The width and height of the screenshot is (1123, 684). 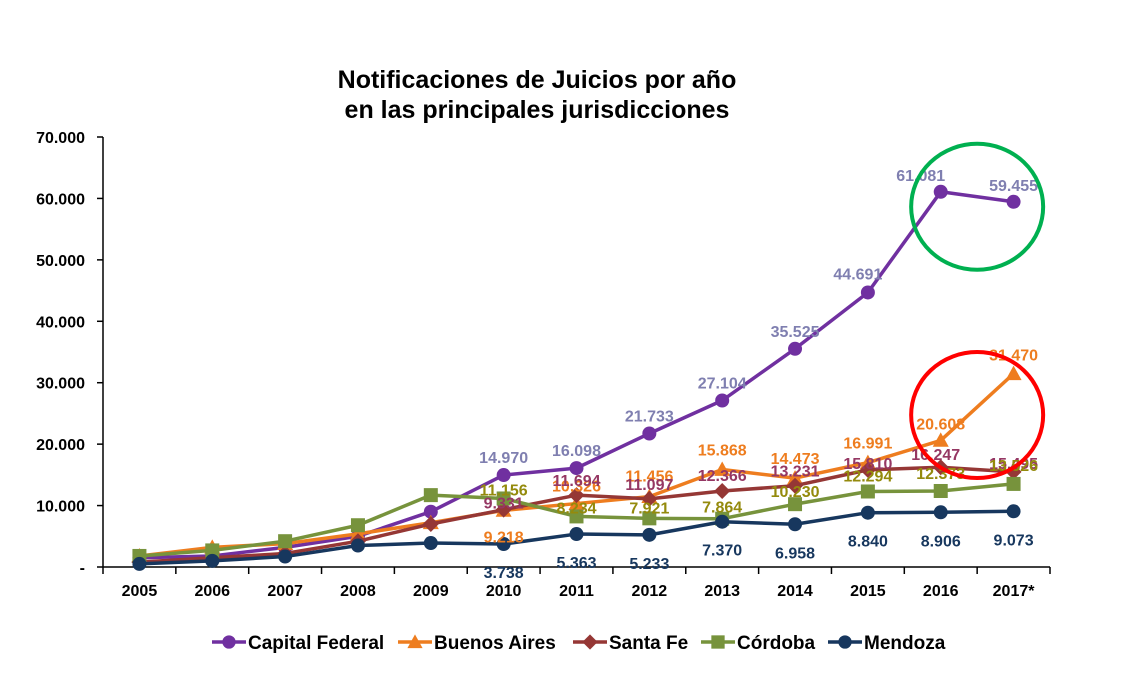 I want to click on y-tick-label: 70.000, so click(x=60, y=138).